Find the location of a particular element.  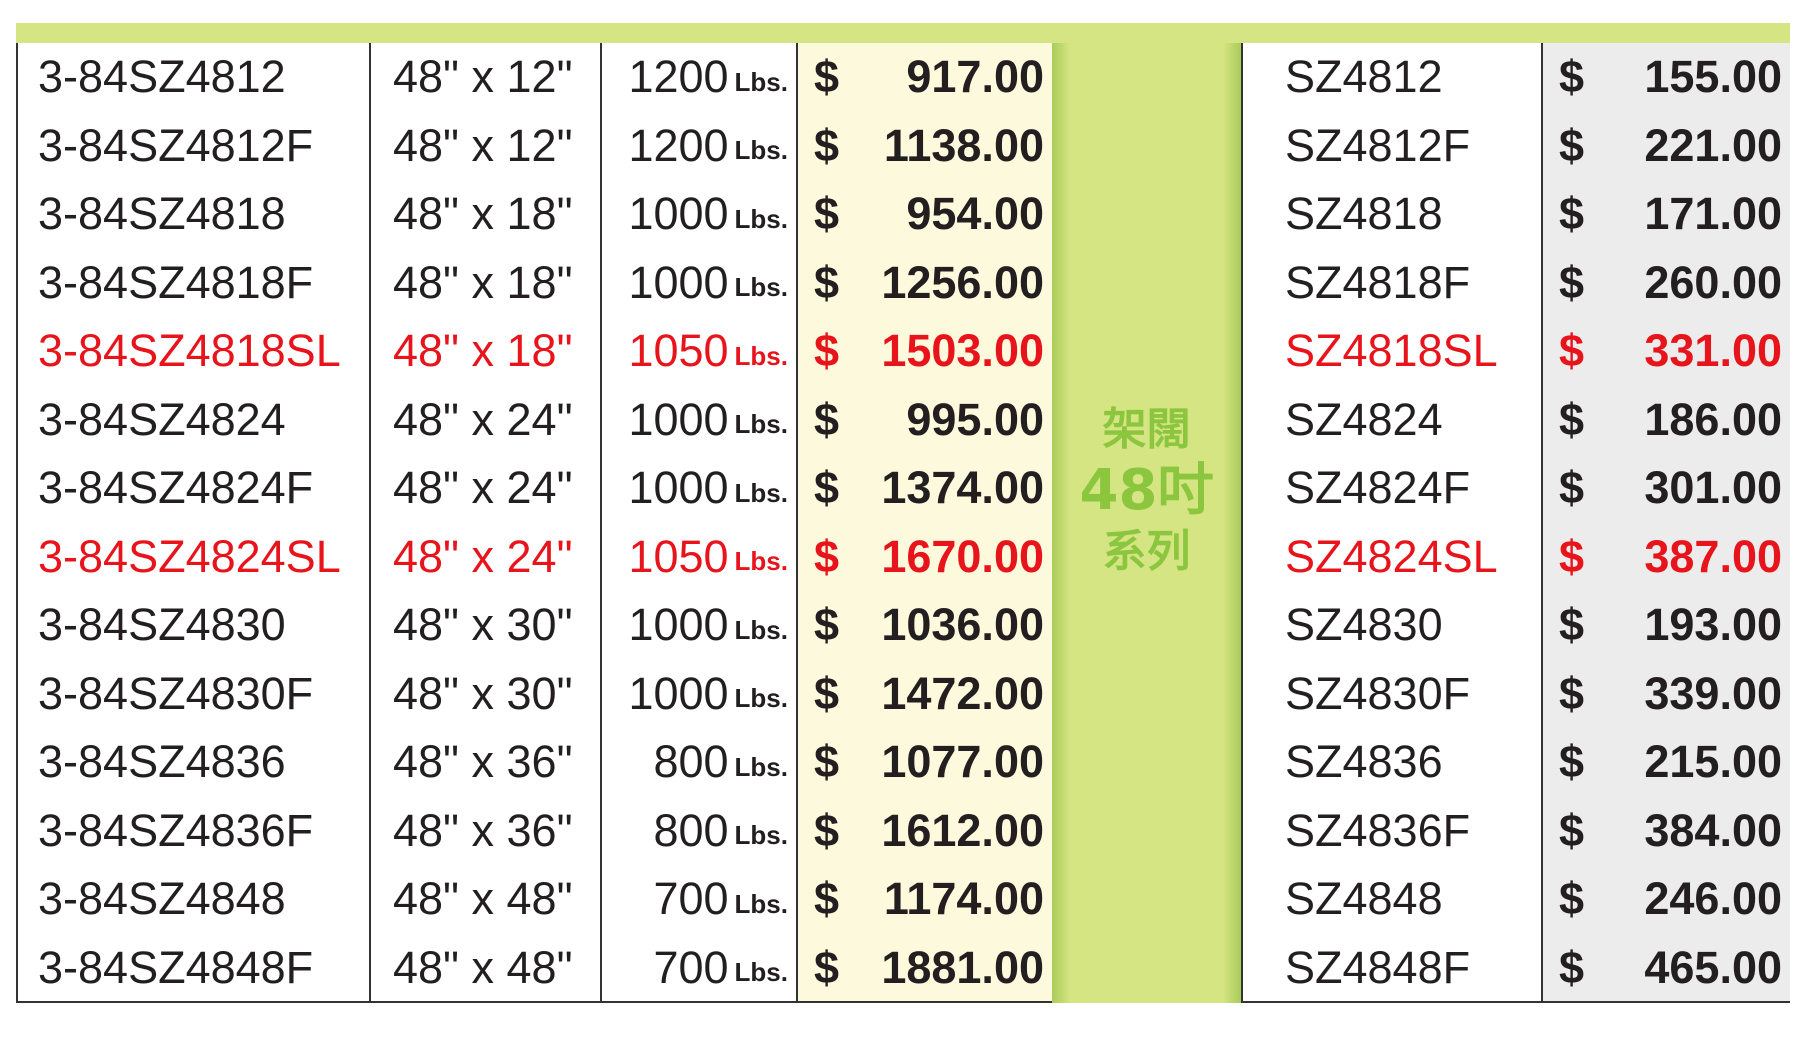

capacity-cell: 1200 Lbs. is located at coordinates (700, 77).